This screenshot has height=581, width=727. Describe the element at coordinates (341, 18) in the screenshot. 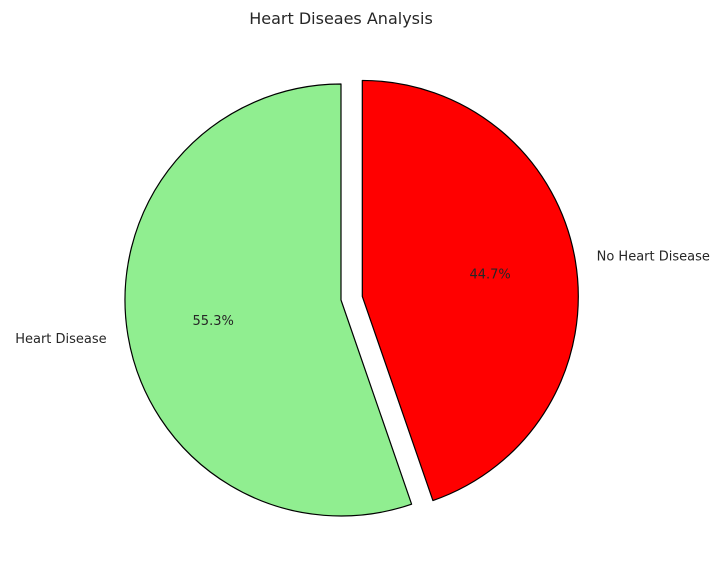

I see `chart-title: Heart Diseaes Analysis` at that location.